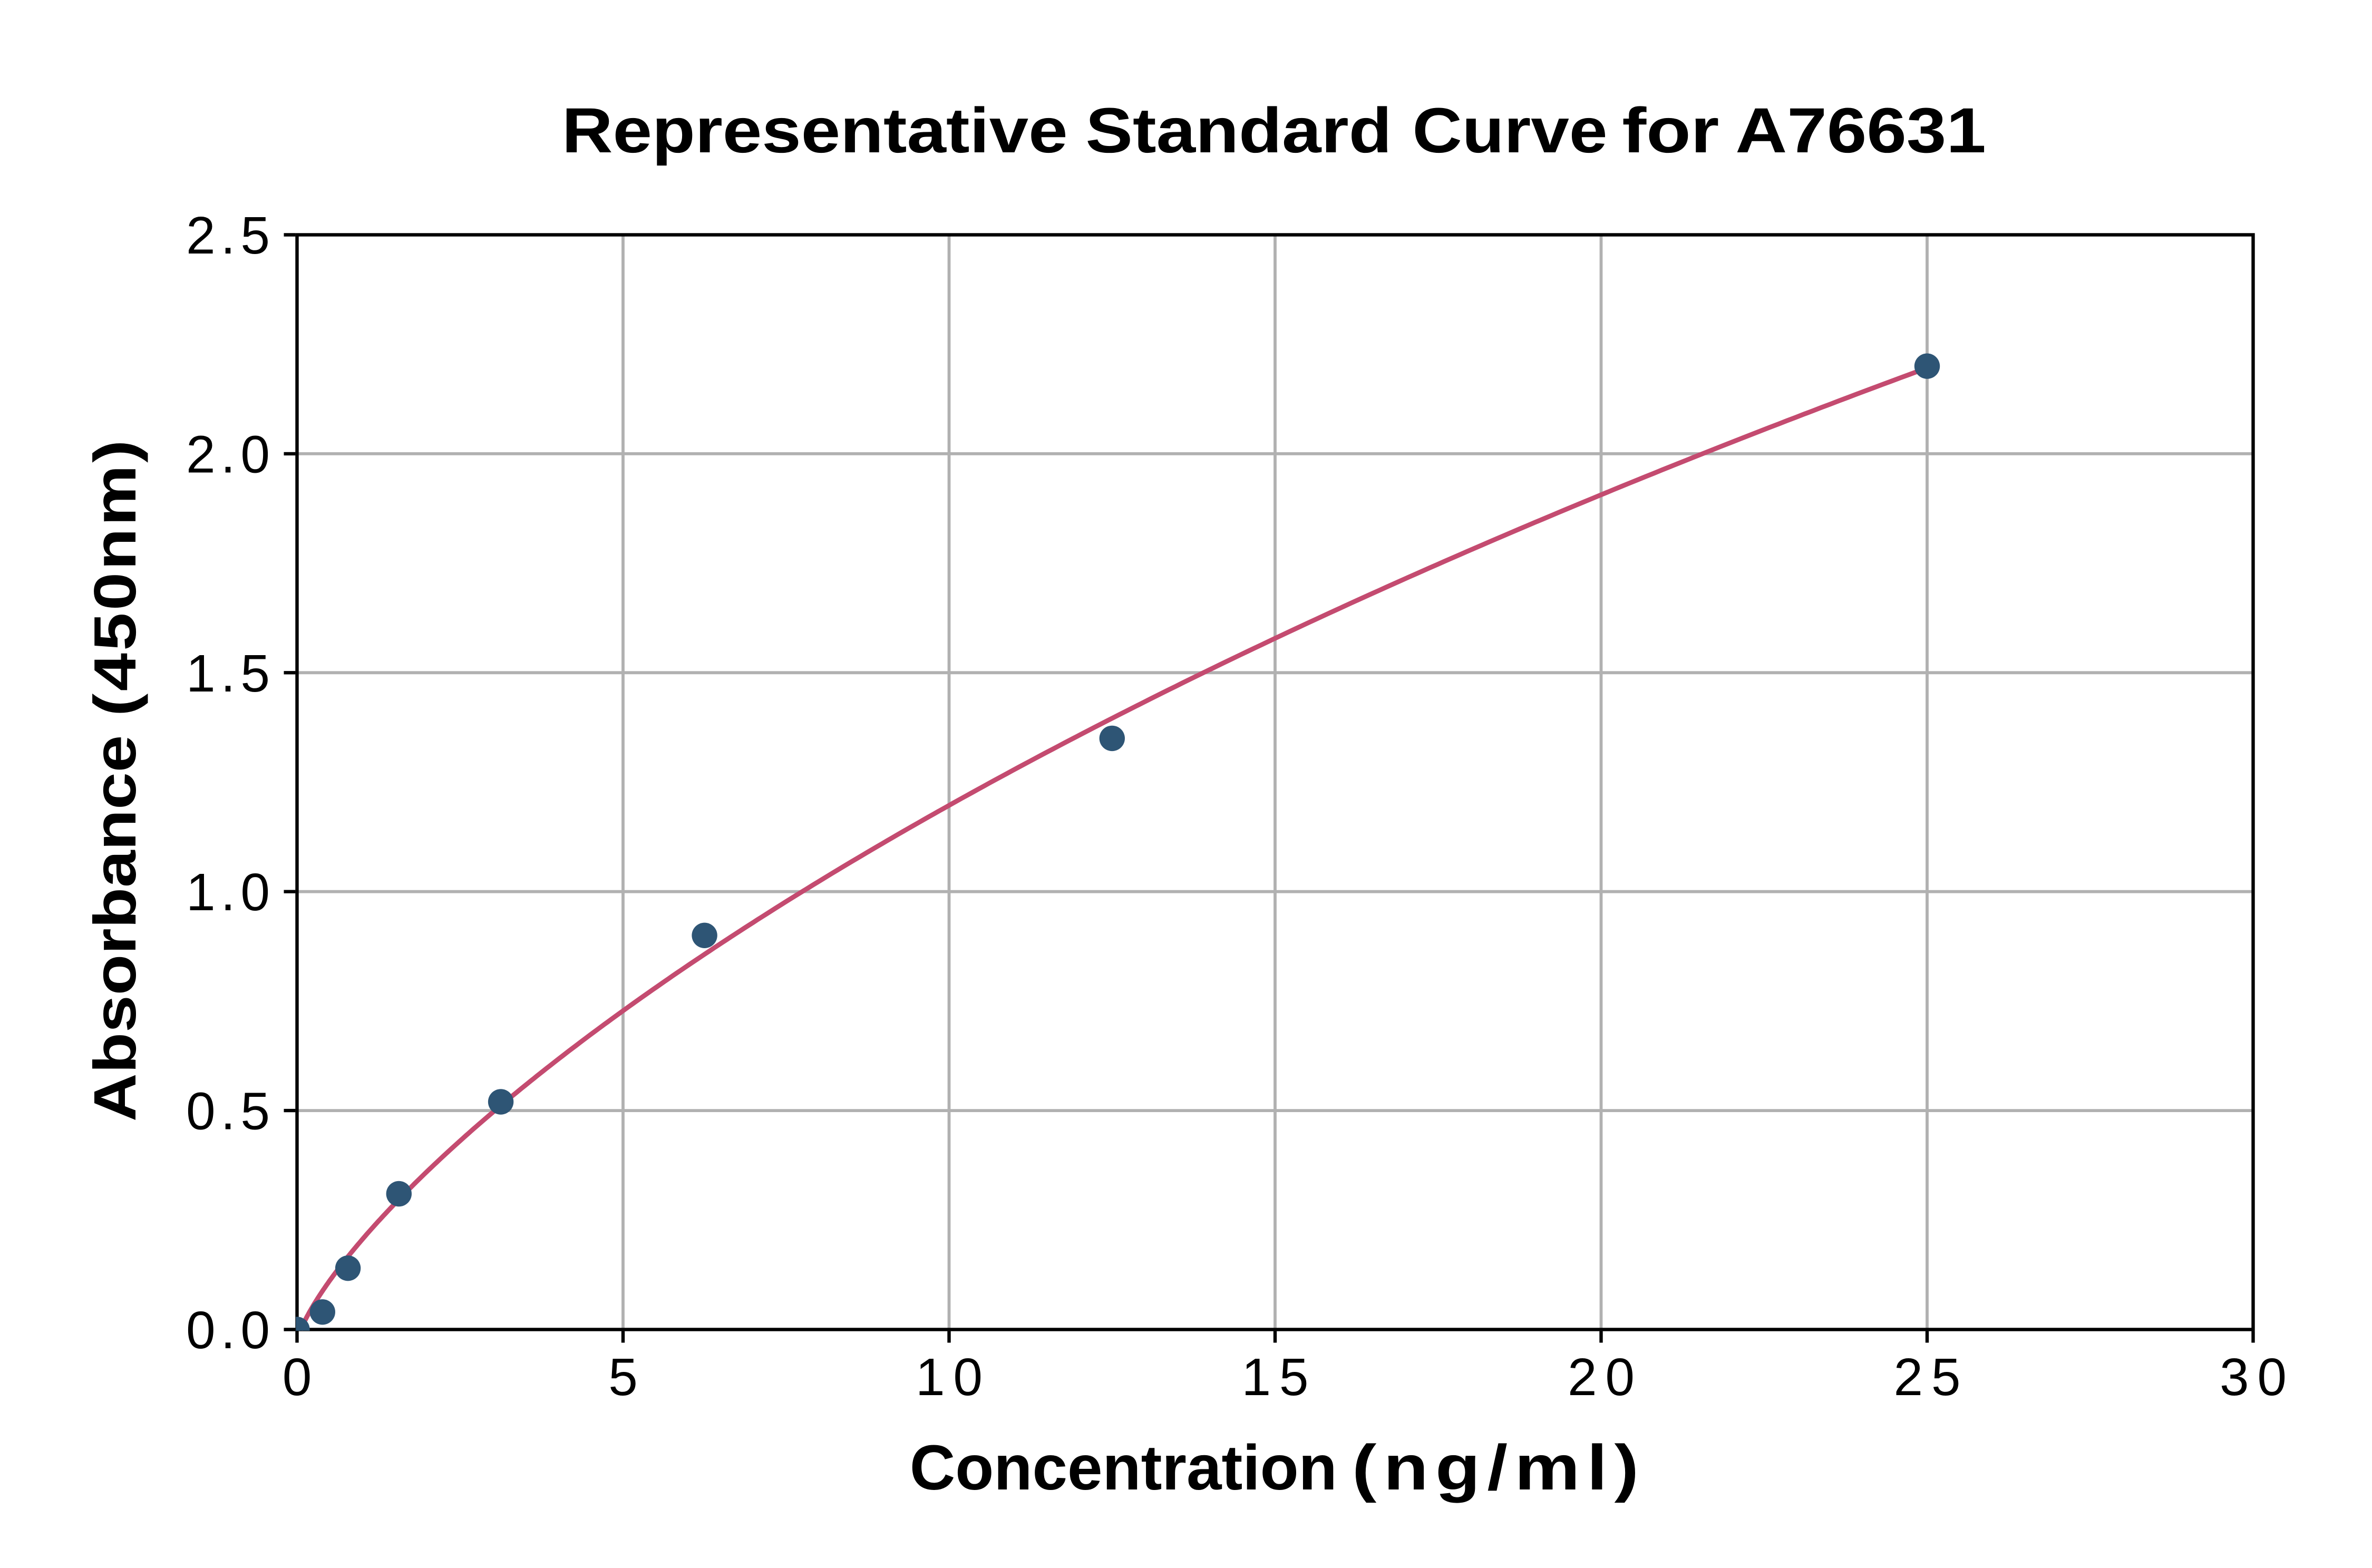 This screenshot has height=1568, width=2372. I want to click on svg-text: 2.0, so click(228, 455).